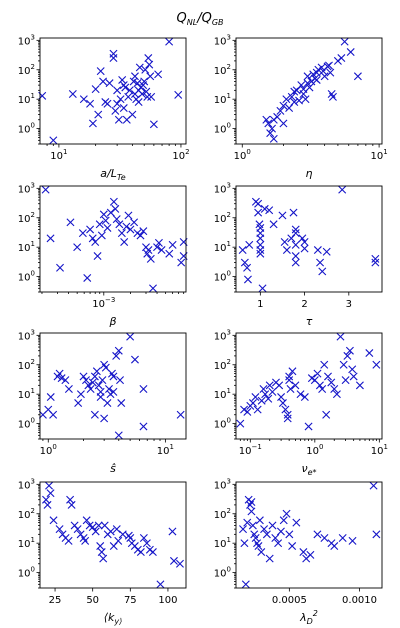 Image resolution: width=400 pixels, height=628 pixels. What do you see at coordinates (378, 155) in the screenshot?
I see `x-tick-label: 10¹` at bounding box center [378, 155].